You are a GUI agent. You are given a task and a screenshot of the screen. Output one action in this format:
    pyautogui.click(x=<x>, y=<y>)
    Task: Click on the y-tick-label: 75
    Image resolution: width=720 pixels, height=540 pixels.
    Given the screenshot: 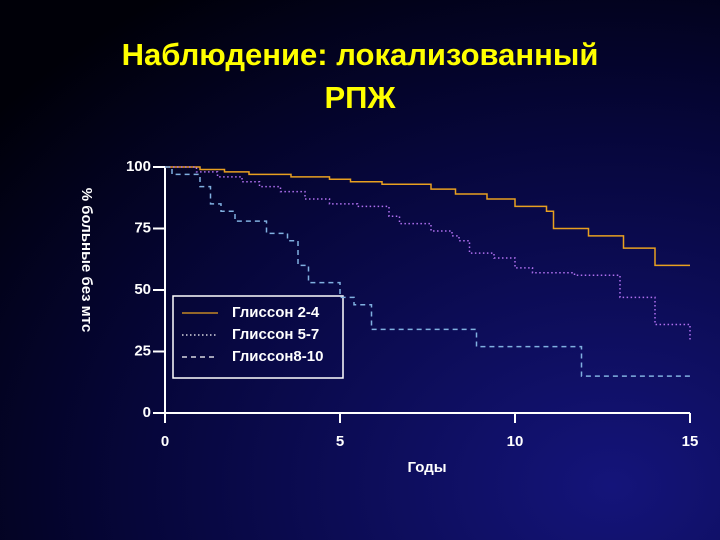 What is the action you would take?
    pyautogui.click(x=142, y=227)
    